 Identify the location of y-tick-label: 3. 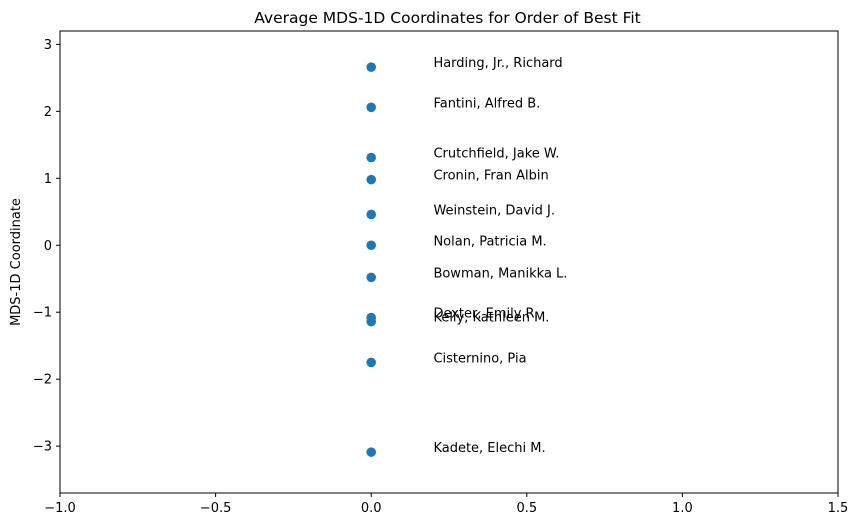
(48, 45).